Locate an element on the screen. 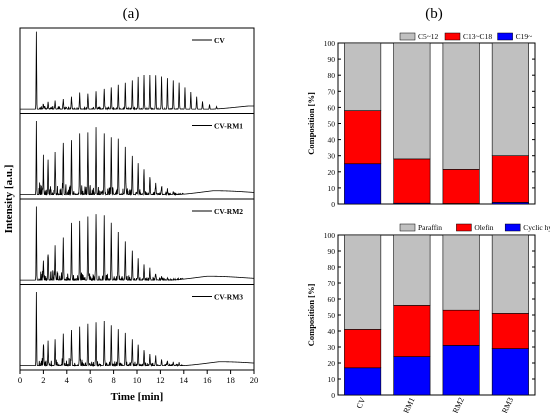  legend-label: Olefin is located at coordinates (483, 227).